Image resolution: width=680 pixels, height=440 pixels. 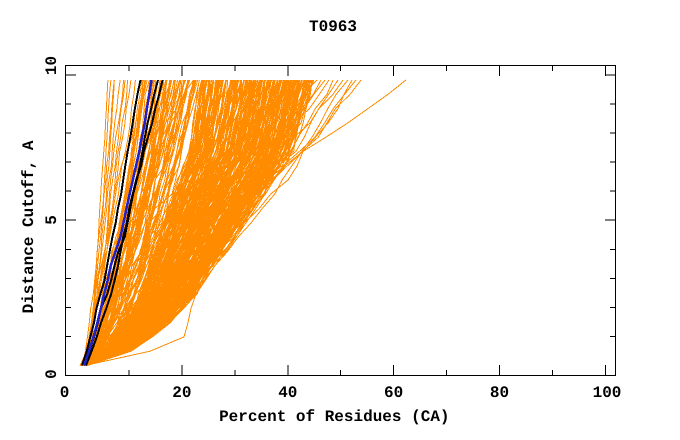 I want to click on svg-text: 80, so click(x=499, y=393).